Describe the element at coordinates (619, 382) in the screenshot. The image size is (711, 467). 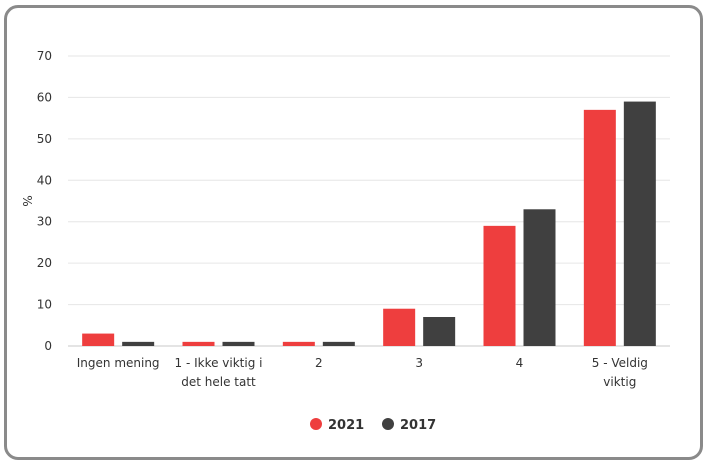
I see `x-category-label: viktig` at that location.